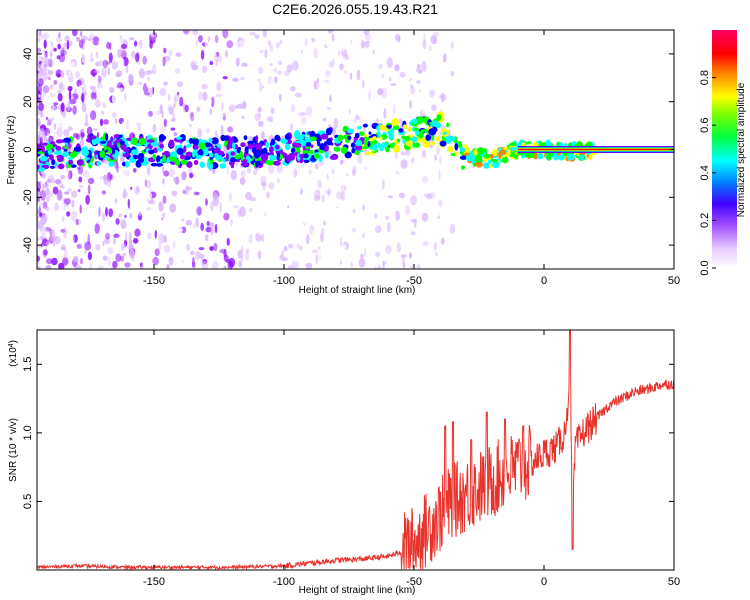 The image size is (750, 600). I want to click on bottom-y-axis-label: SNR (10 * v/v), so click(13, 450).